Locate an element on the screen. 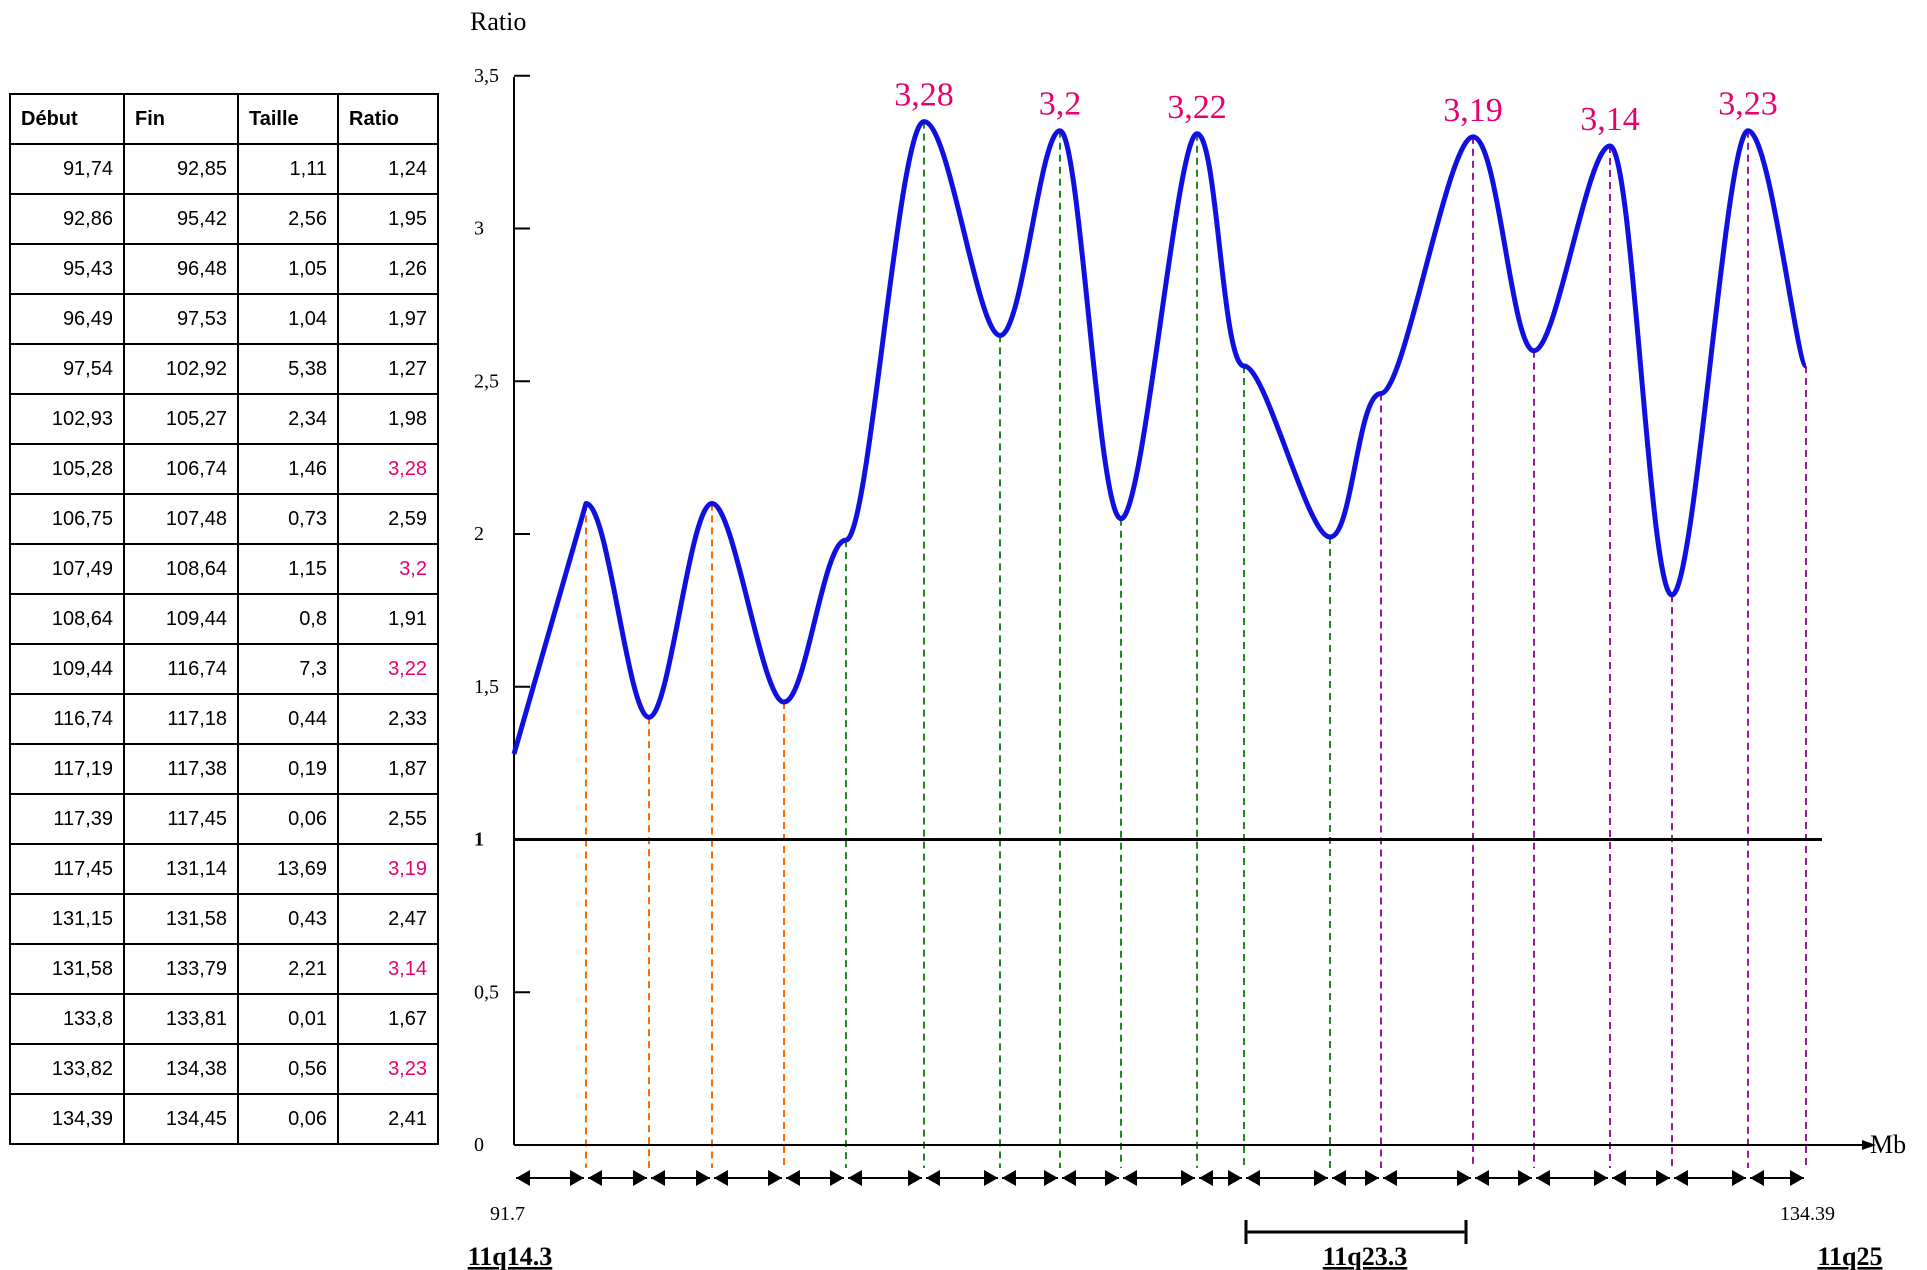 Image resolution: width=1927 pixels, height=1270 pixels. peak-label: 3,22 is located at coordinates (1197, 107).